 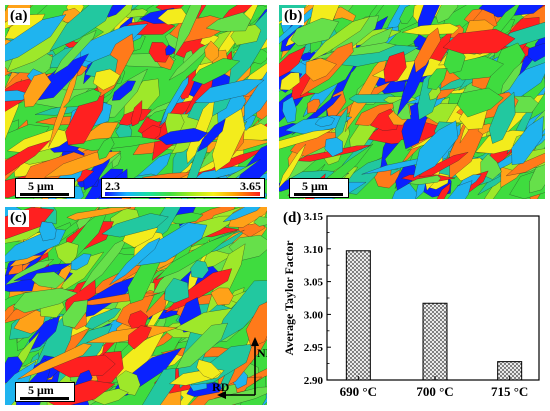 I want to click on x-tick-label: 715 °C, so click(x=509, y=391).